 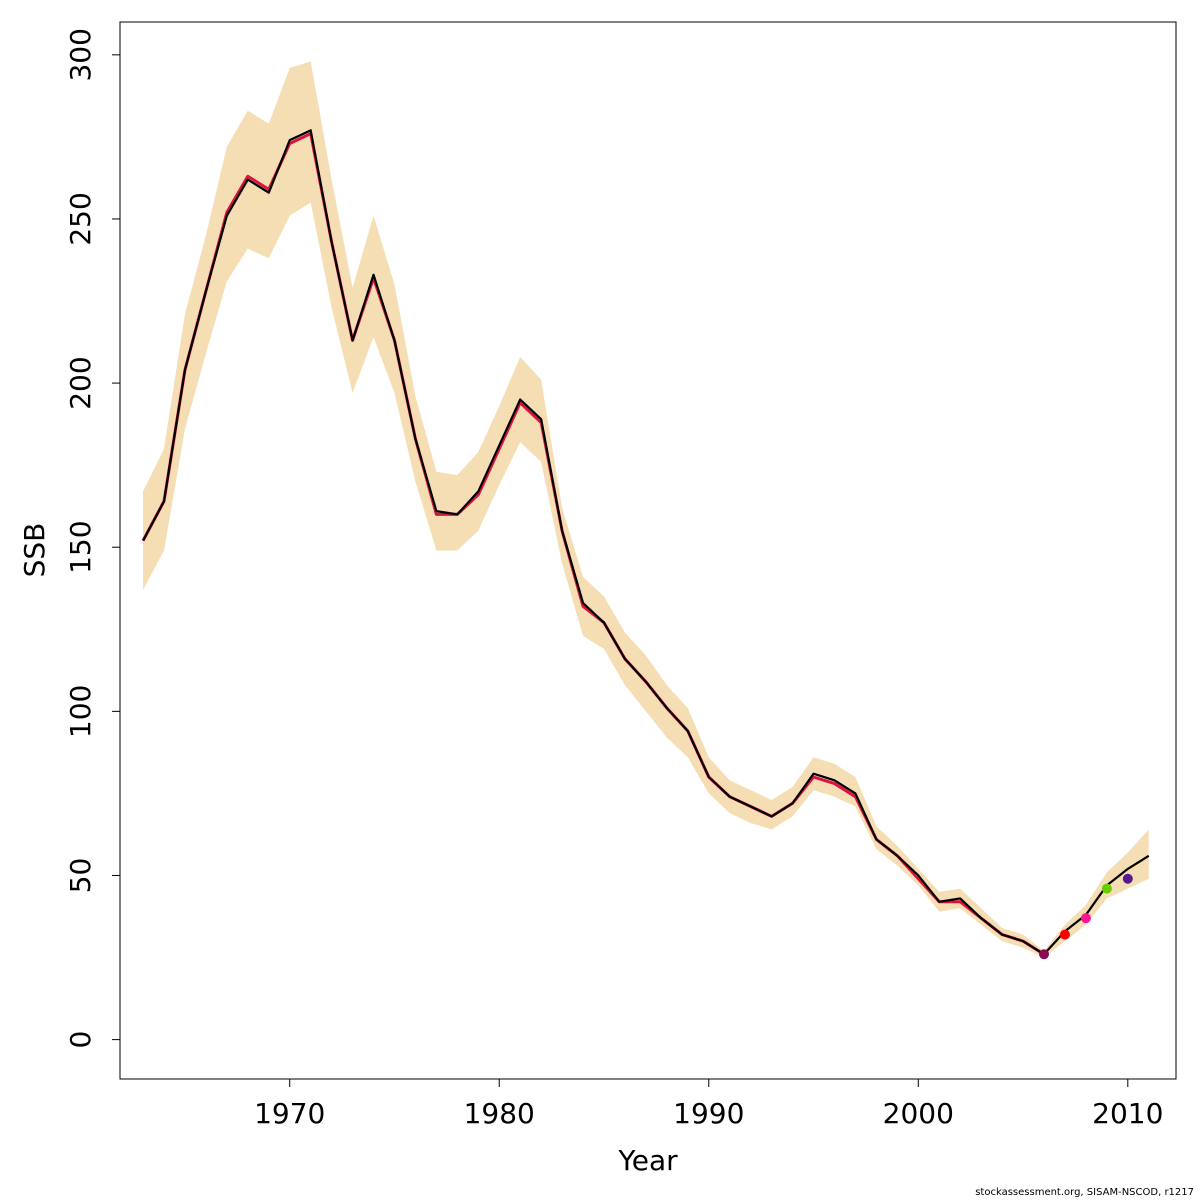 I want to click on x-tick-label: 1990, so click(x=708, y=1113).